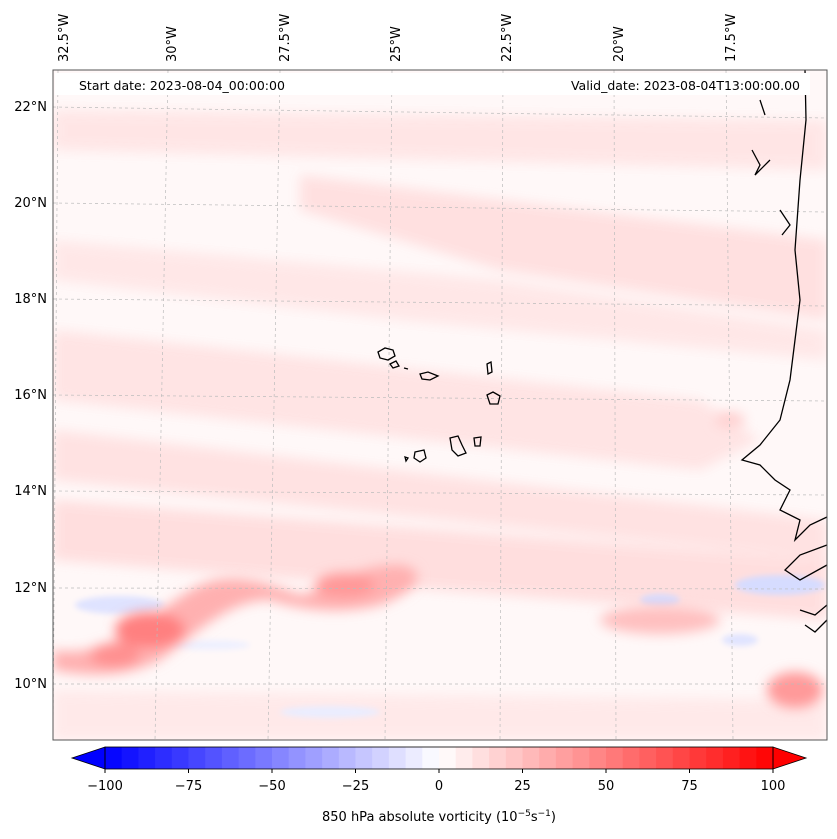 The height and width of the screenshot is (839, 837). I want to click on start-date: Start date: 2023-08-04_00:00:00, so click(182, 85).